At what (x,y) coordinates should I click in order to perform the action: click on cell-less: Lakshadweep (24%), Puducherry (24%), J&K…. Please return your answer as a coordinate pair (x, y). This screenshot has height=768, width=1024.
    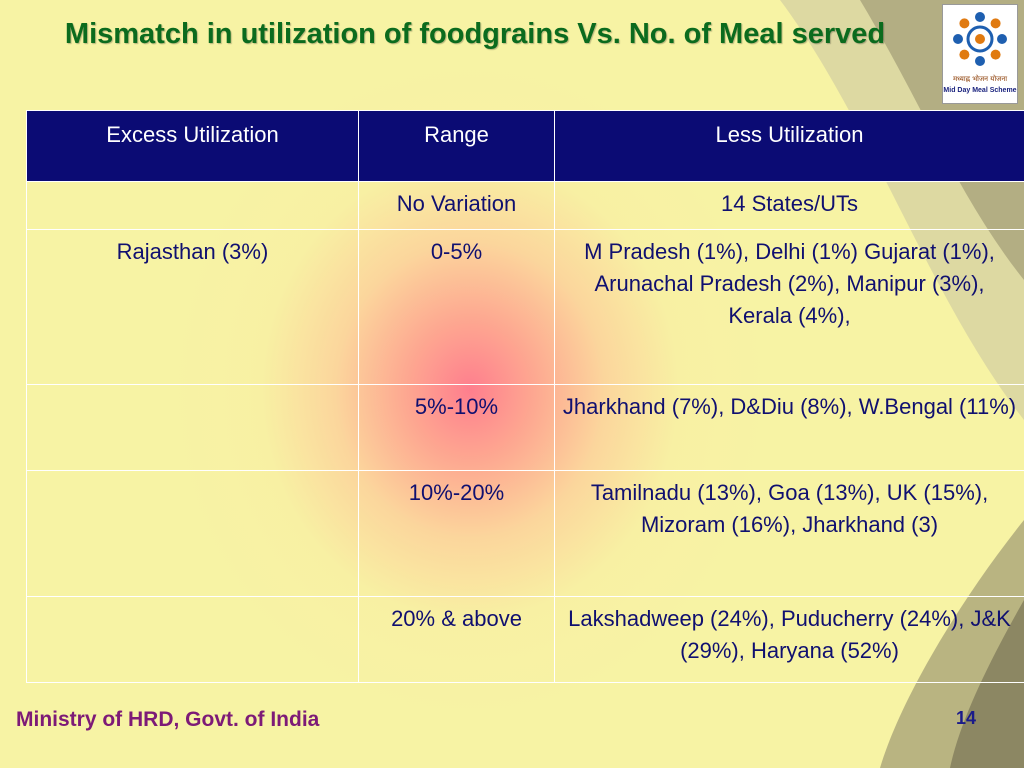
    Looking at the image, I should click on (789, 639).